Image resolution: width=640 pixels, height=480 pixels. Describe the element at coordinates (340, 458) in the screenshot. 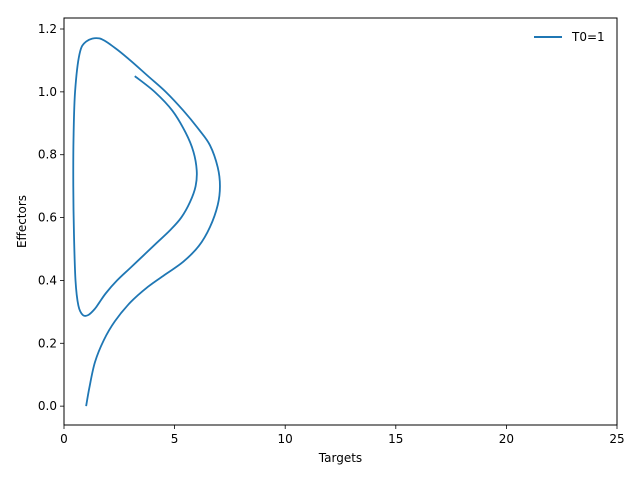

I see `x-axis-label: Targets` at that location.